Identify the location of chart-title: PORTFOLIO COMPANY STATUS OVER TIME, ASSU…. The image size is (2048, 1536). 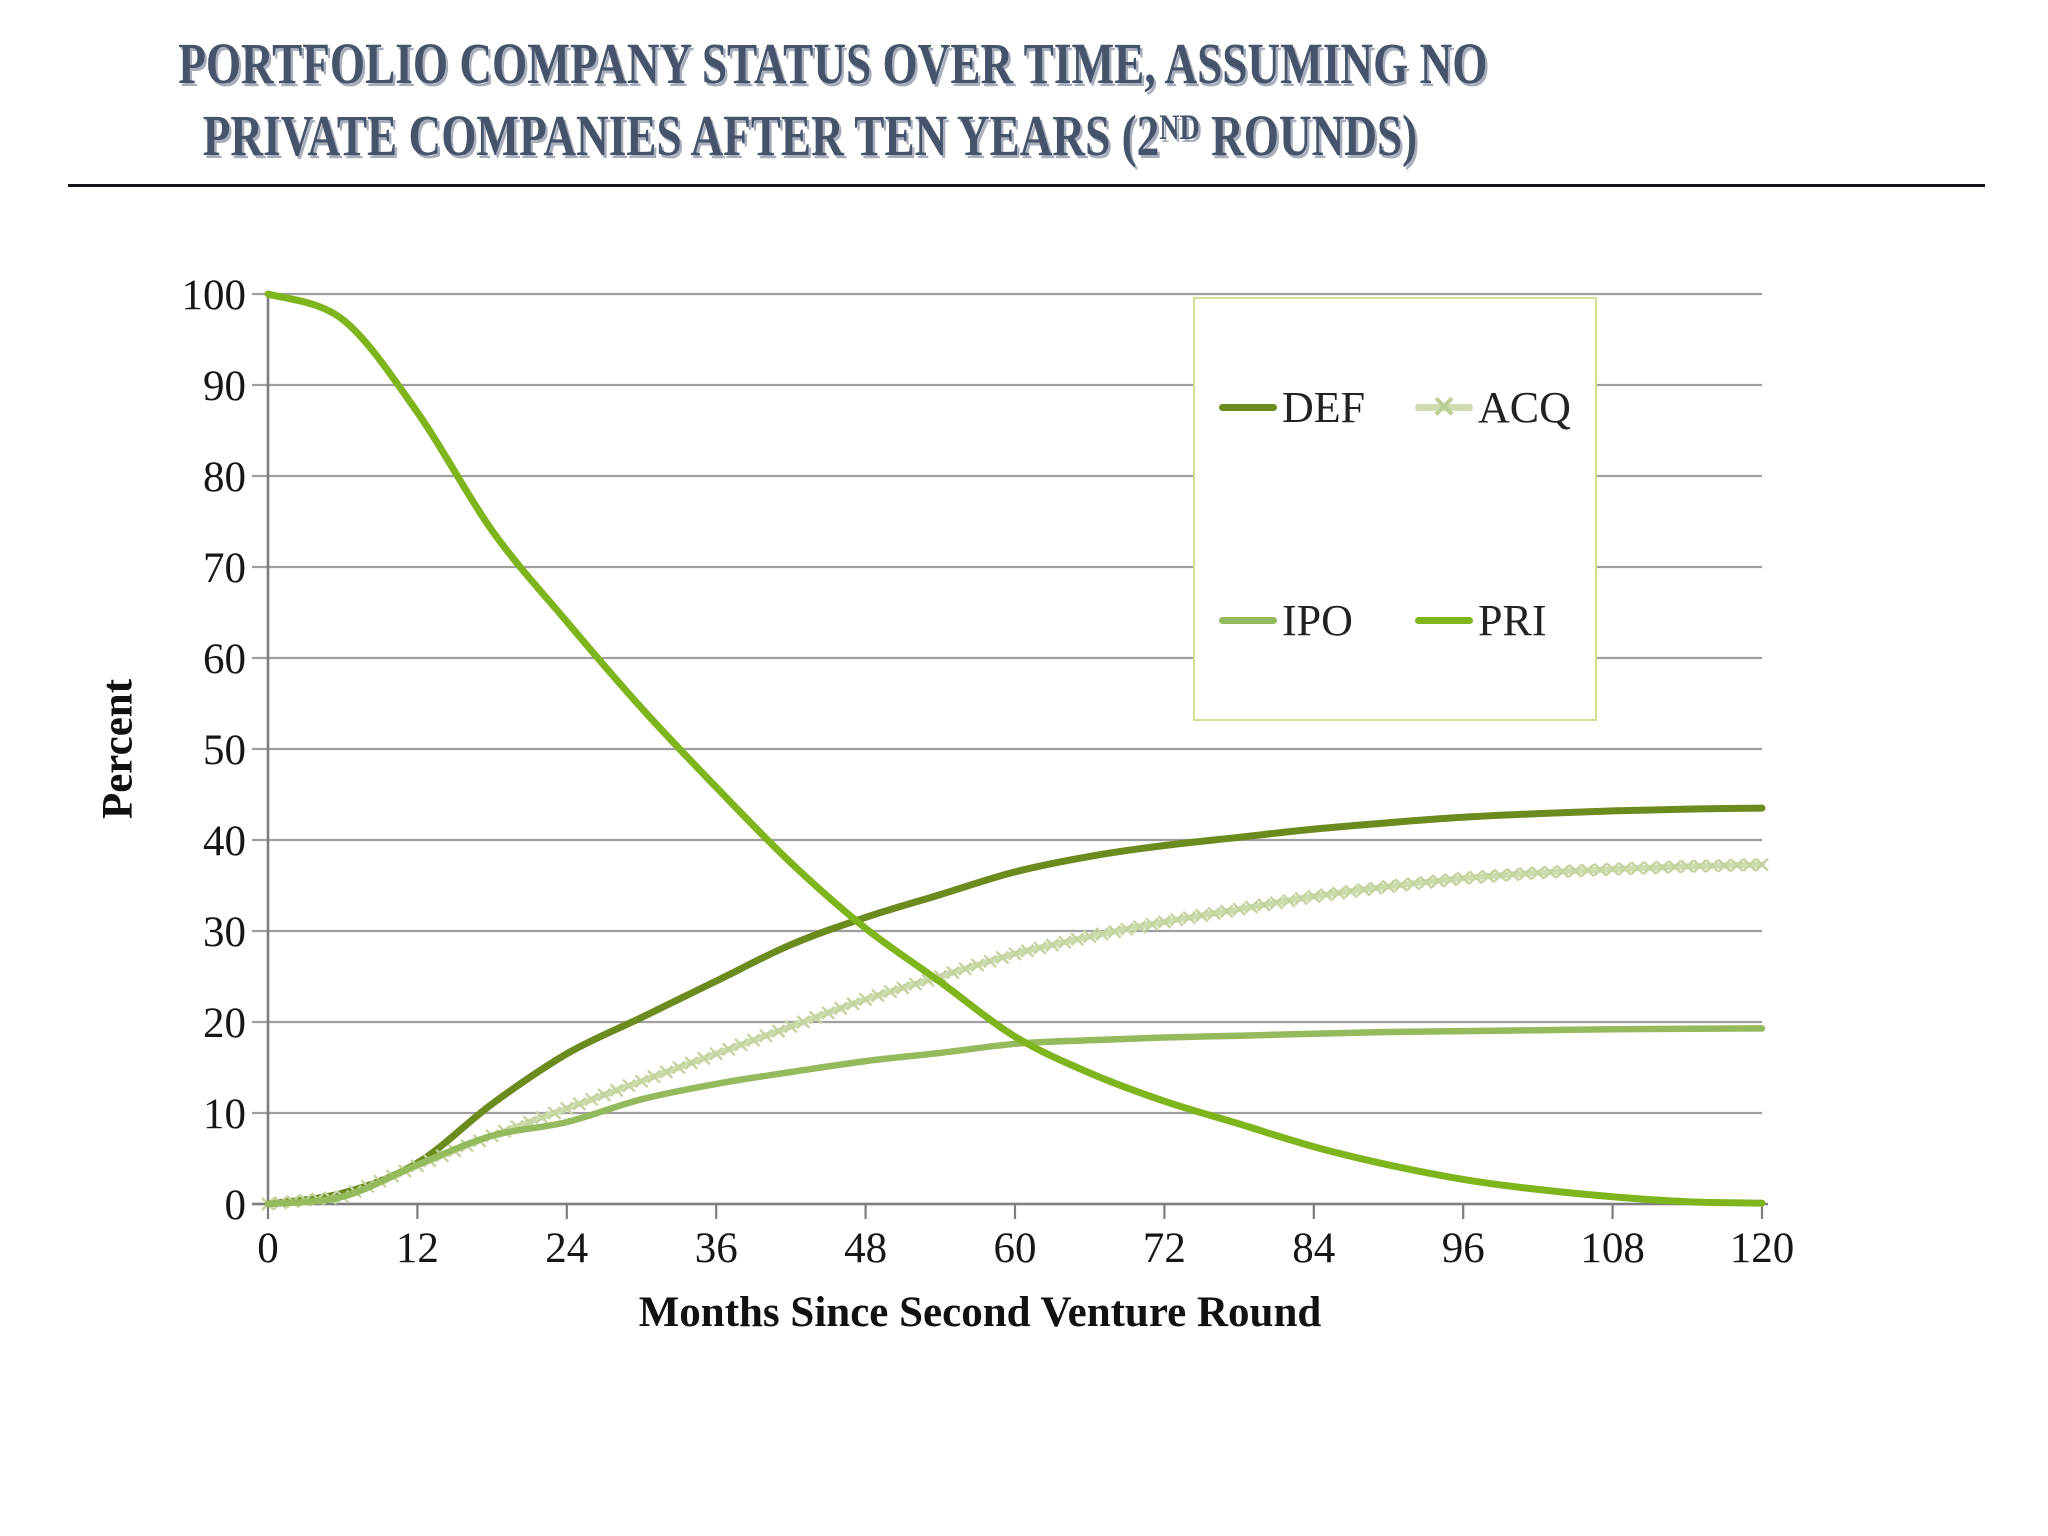
(810, 103).